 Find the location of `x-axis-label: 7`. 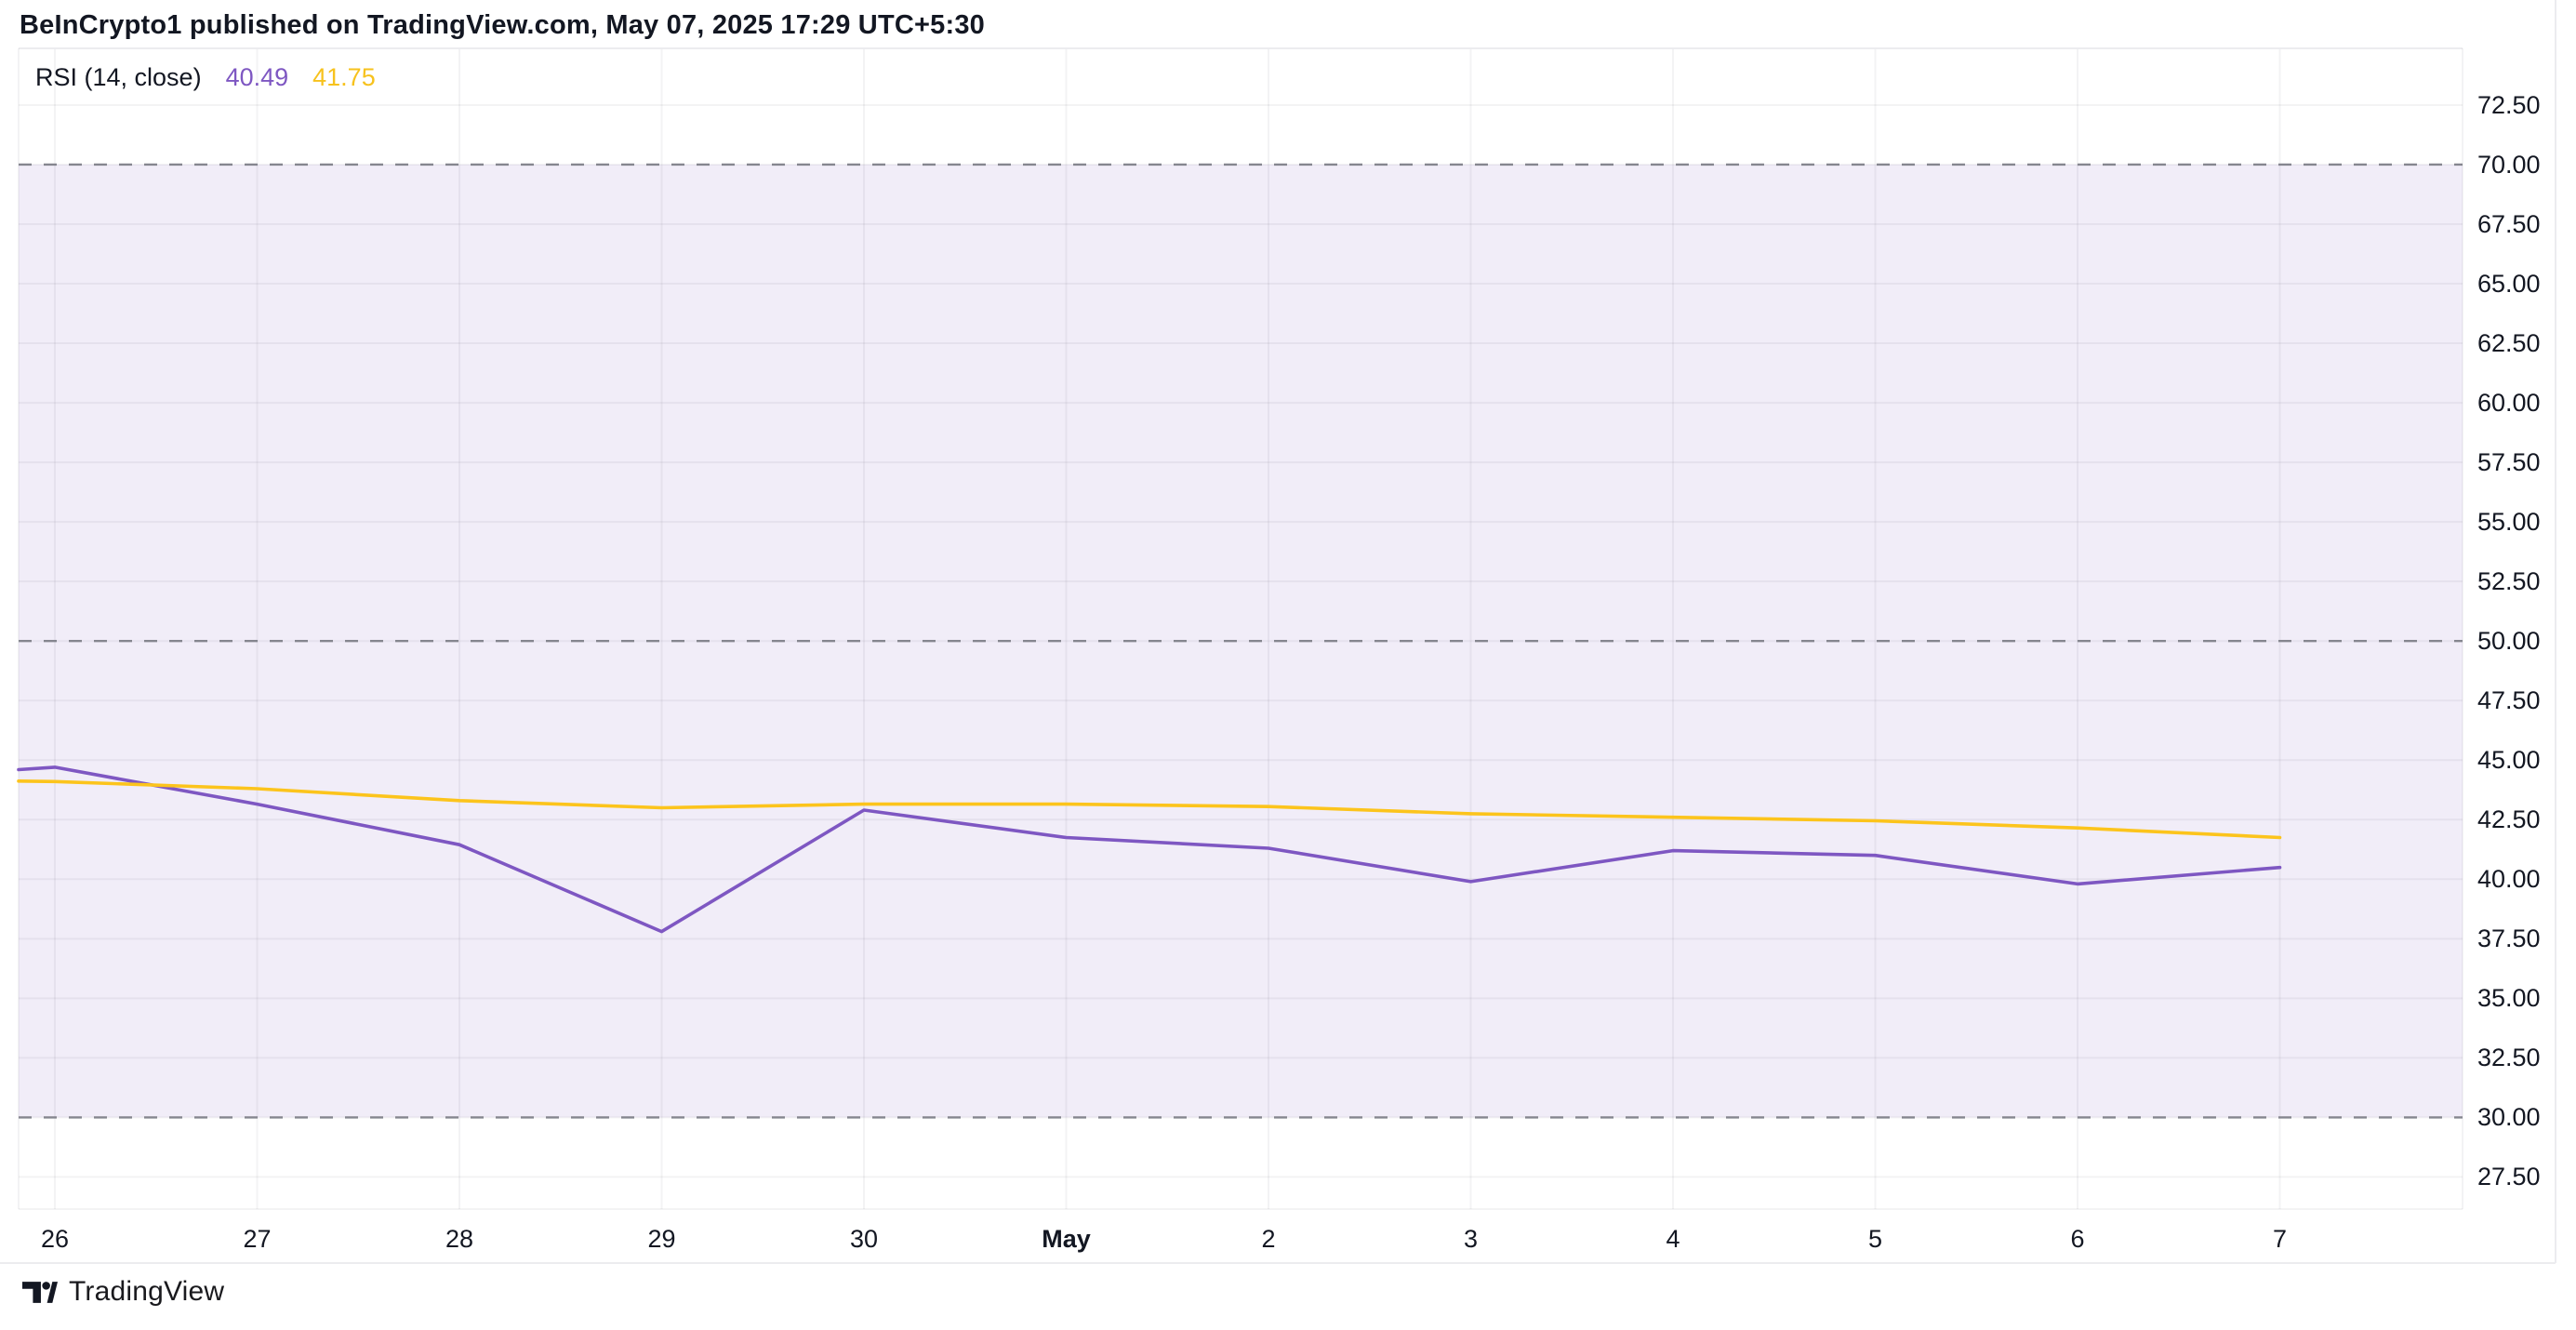

x-axis-label: 7 is located at coordinates (2280, 1239).